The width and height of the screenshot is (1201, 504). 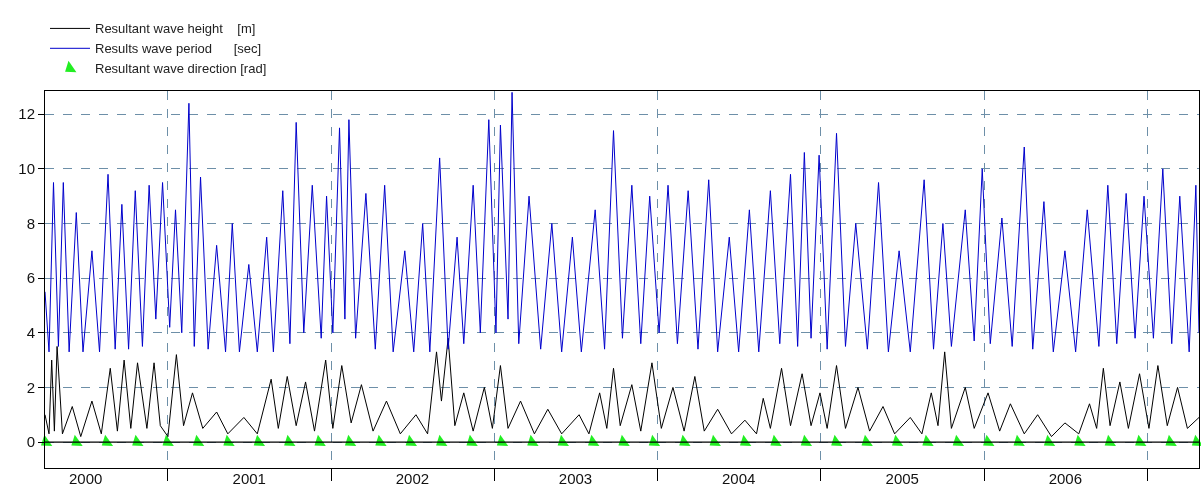 What do you see at coordinates (85, 478) in the screenshot?
I see `x-tick-label: 2000` at bounding box center [85, 478].